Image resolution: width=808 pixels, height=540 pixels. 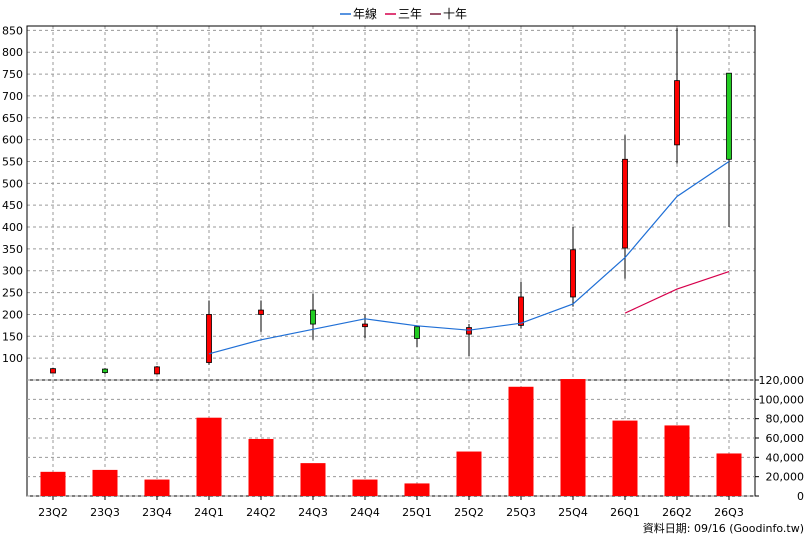 What do you see at coordinates (521, 512) in the screenshot?
I see `x-tick-label: 25Q3` at bounding box center [521, 512].